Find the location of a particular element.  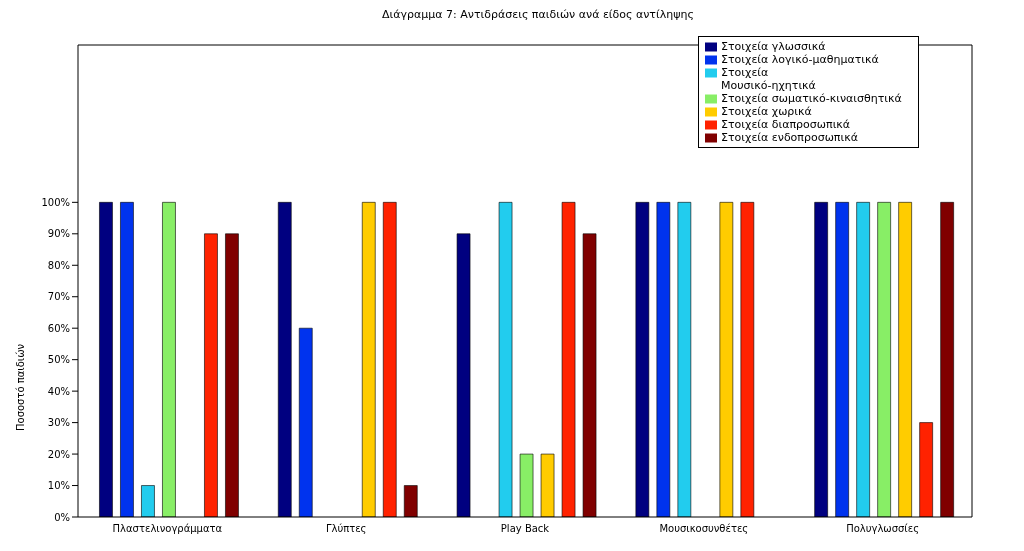

y-tick-label: 0% is located at coordinates (62, 517).